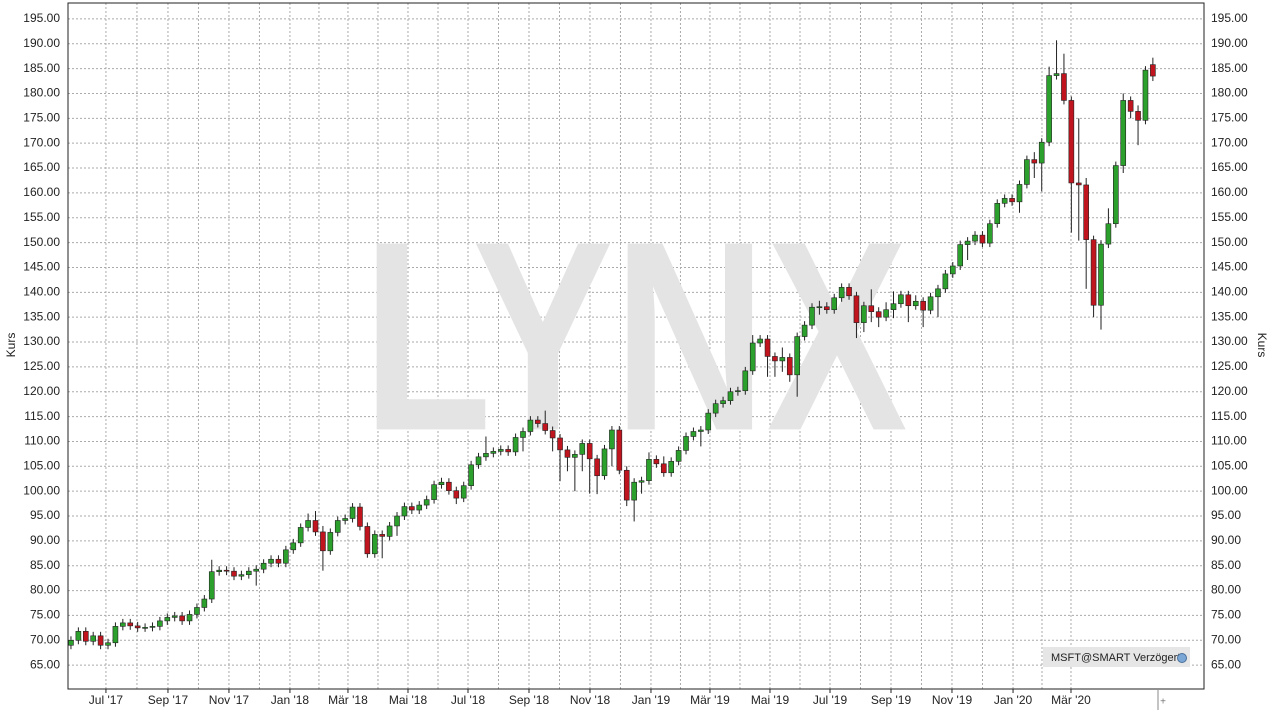 Image resolution: width=1274 pixels, height=712 pixels. Describe the element at coordinates (1229, 441) in the screenshot. I see `y2-tick-label: 110.00` at that location.